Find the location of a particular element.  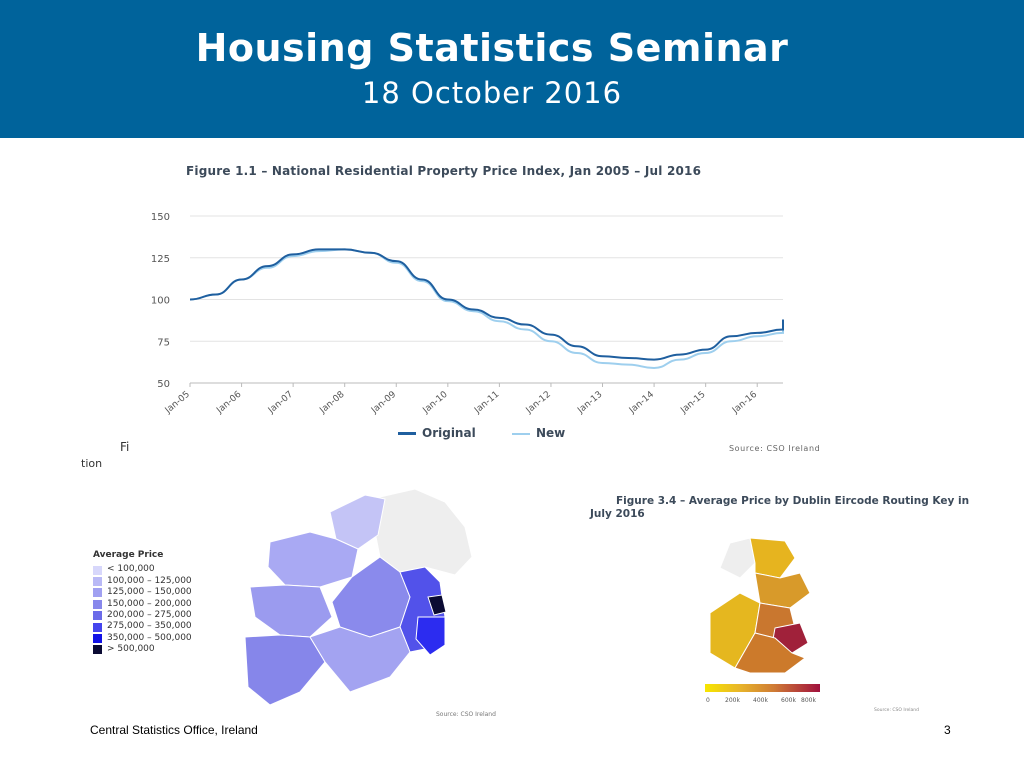

legend-item-new: New is located at coordinates (538, 433).